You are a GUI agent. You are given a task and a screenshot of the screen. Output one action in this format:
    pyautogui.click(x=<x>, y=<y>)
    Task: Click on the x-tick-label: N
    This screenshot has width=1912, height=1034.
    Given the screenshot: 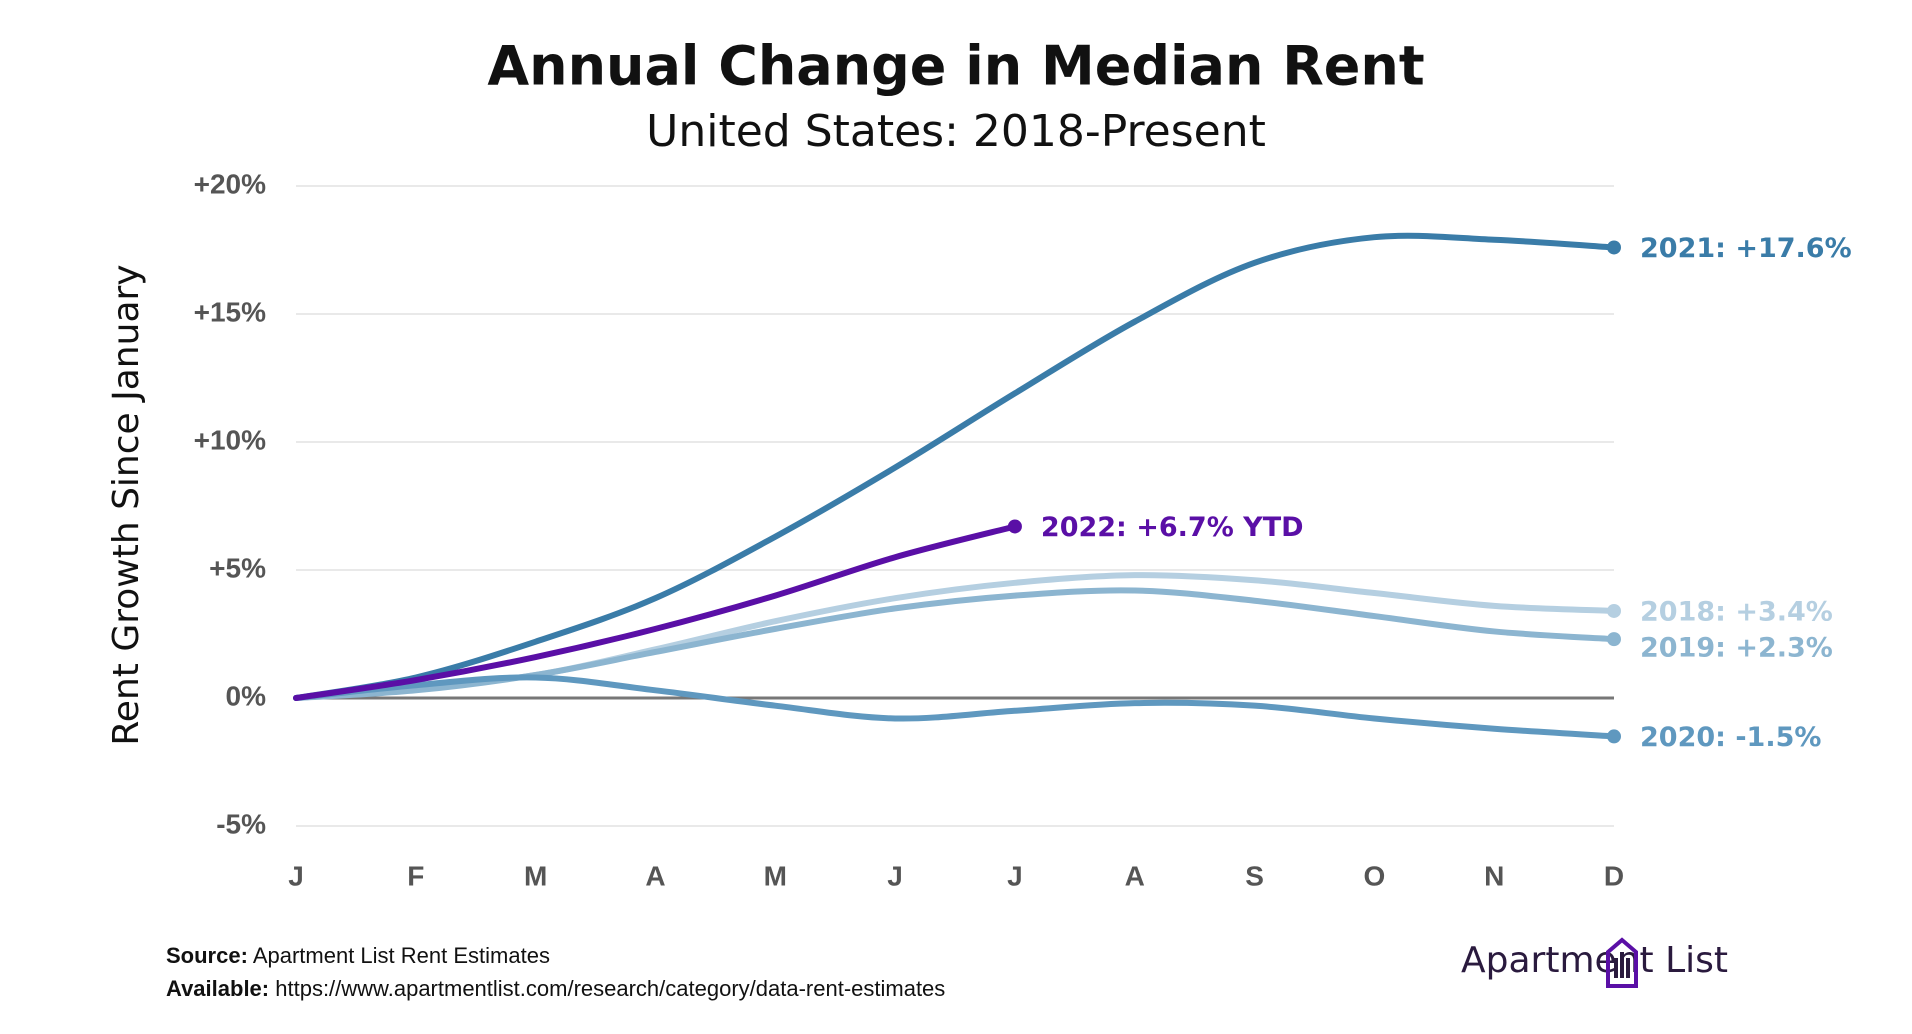 What is the action you would take?
    pyautogui.click(x=1494, y=875)
    